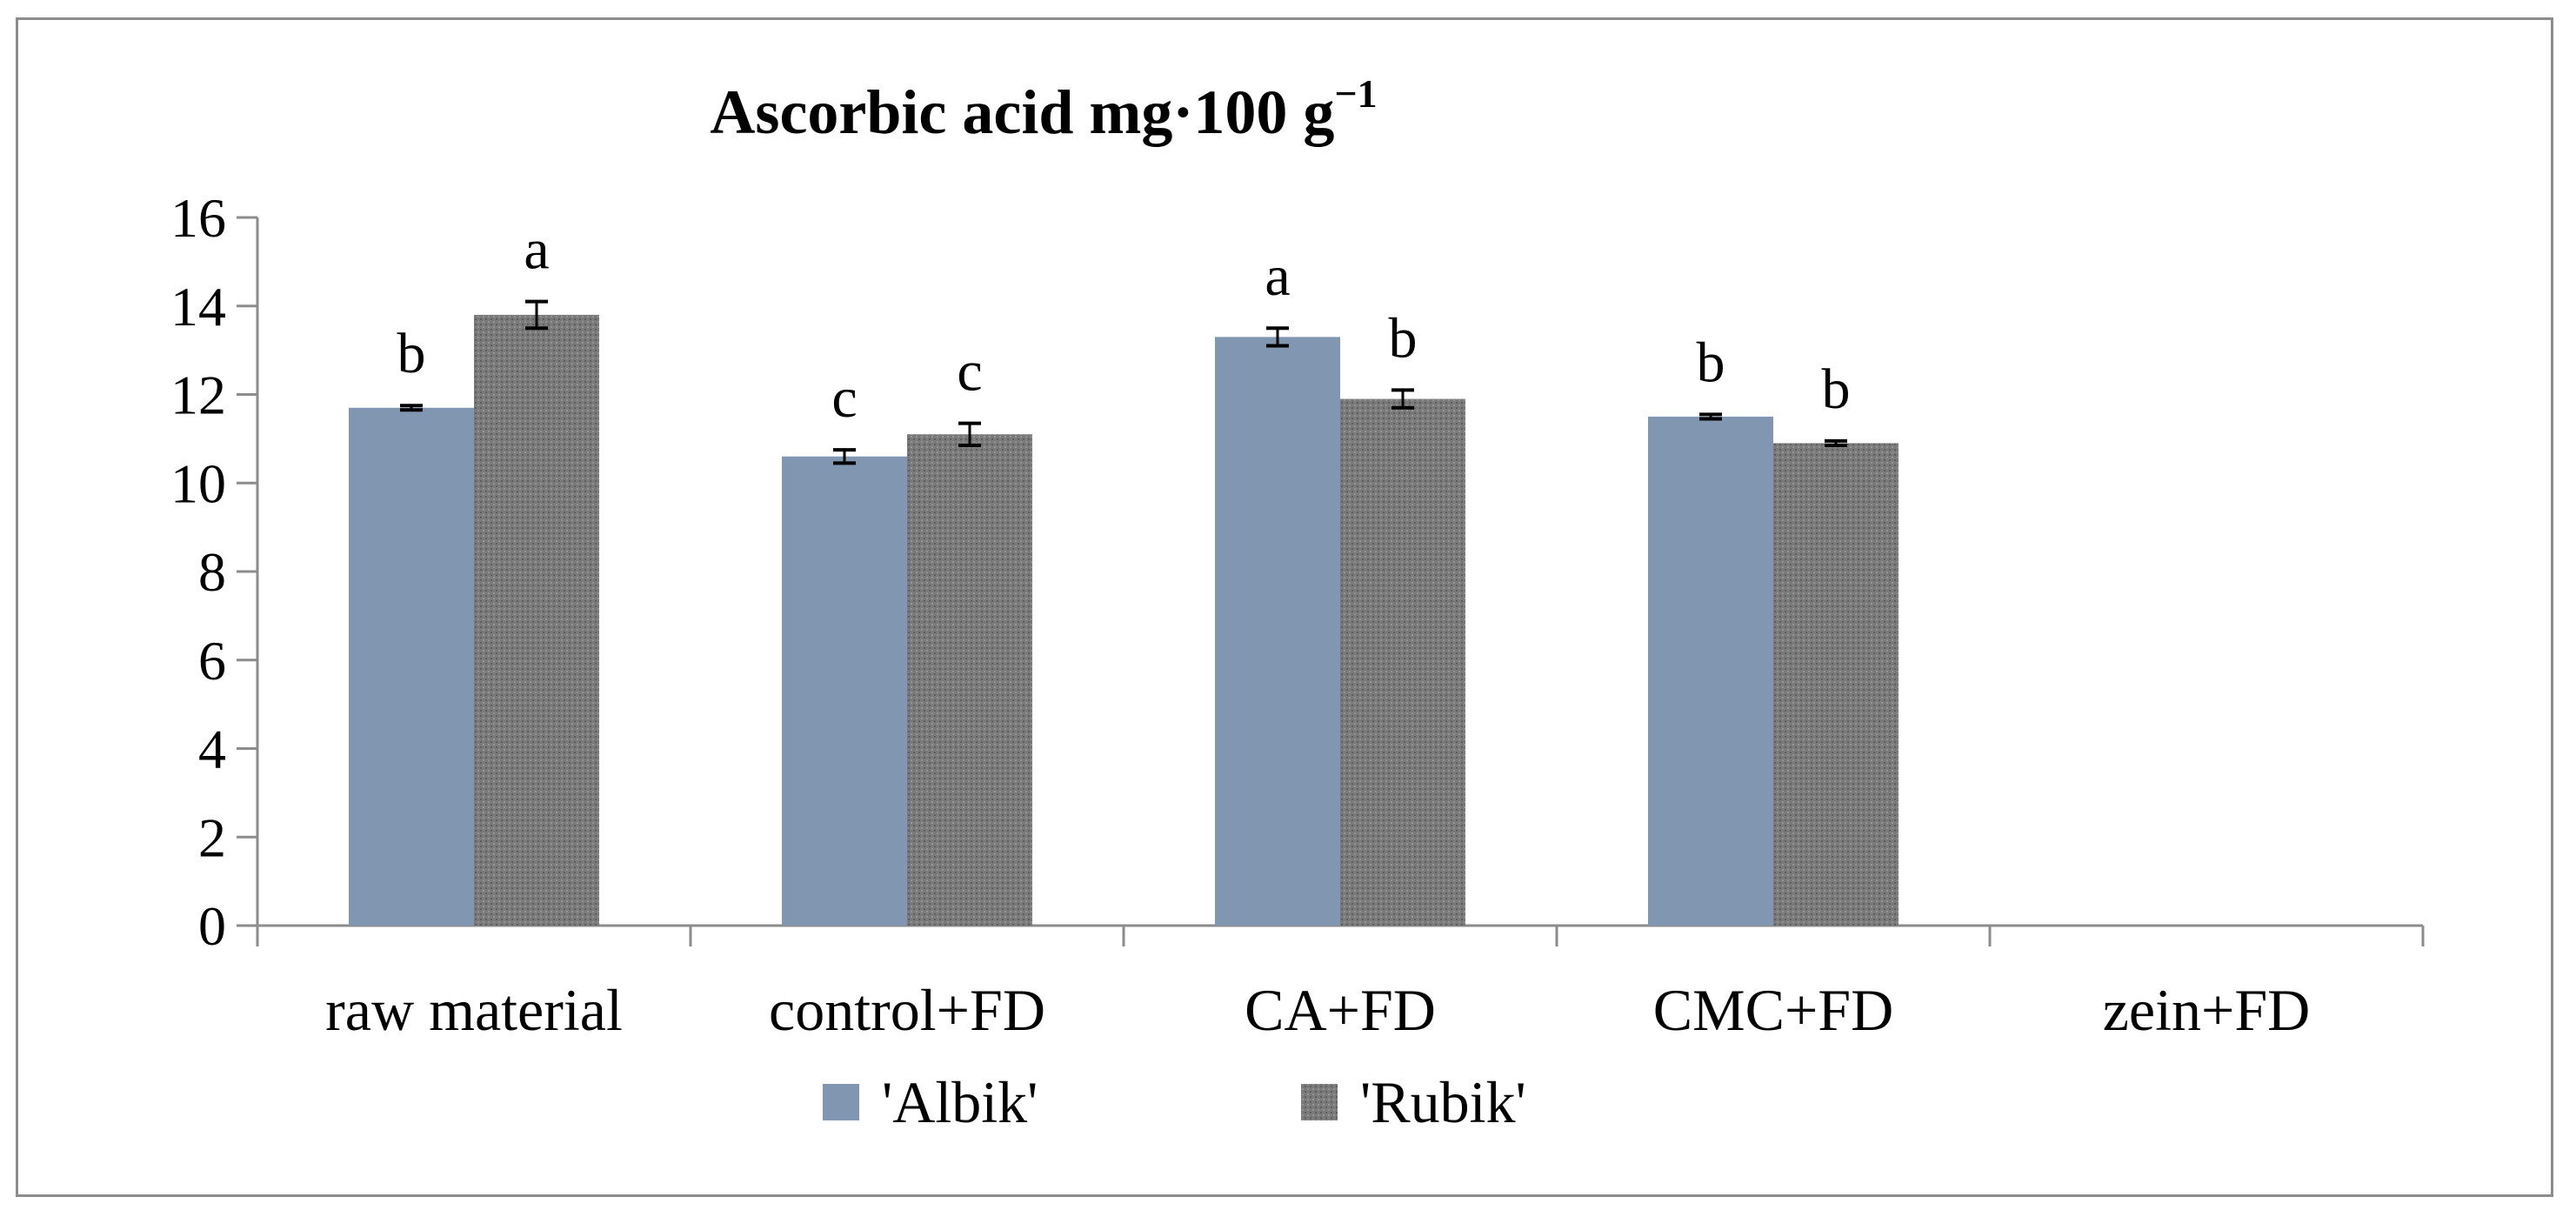 The width and height of the screenshot is (2576, 1217). What do you see at coordinates (212, 749) in the screenshot?
I see `y-tick-label: 4` at bounding box center [212, 749].